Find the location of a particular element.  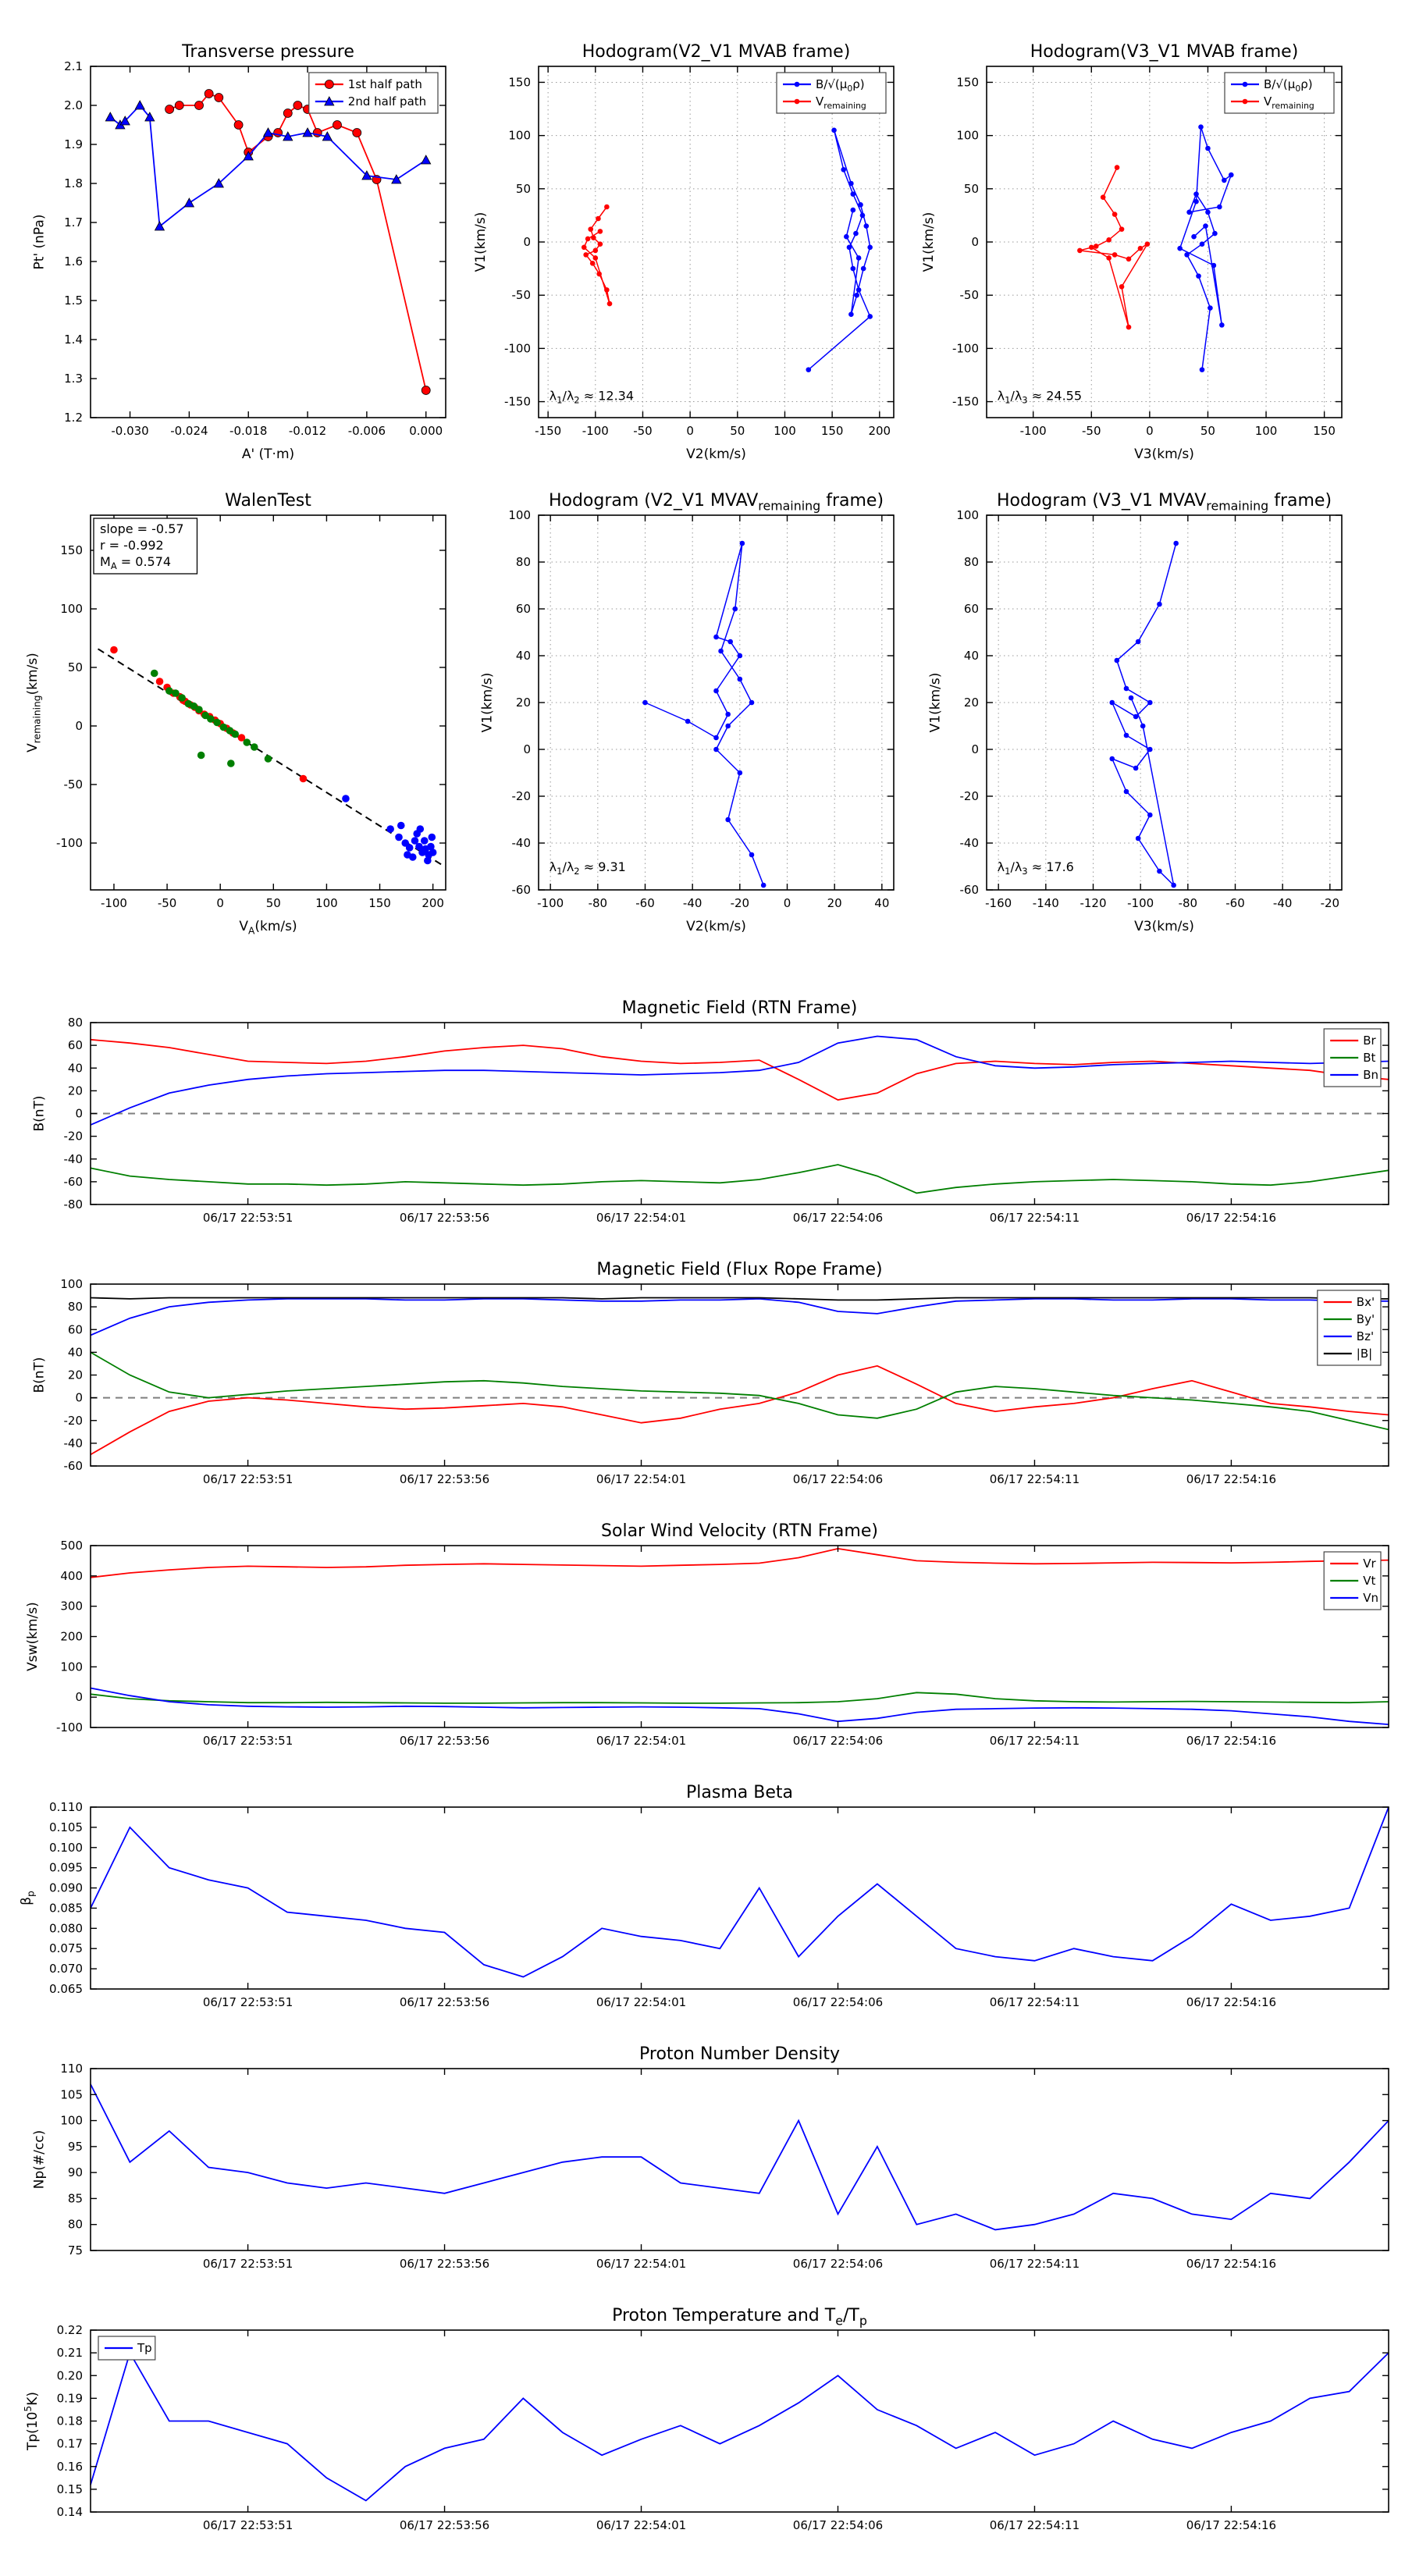

annotation: λ1/λ3 ≈ 17.6 is located at coordinates (1036, 868).